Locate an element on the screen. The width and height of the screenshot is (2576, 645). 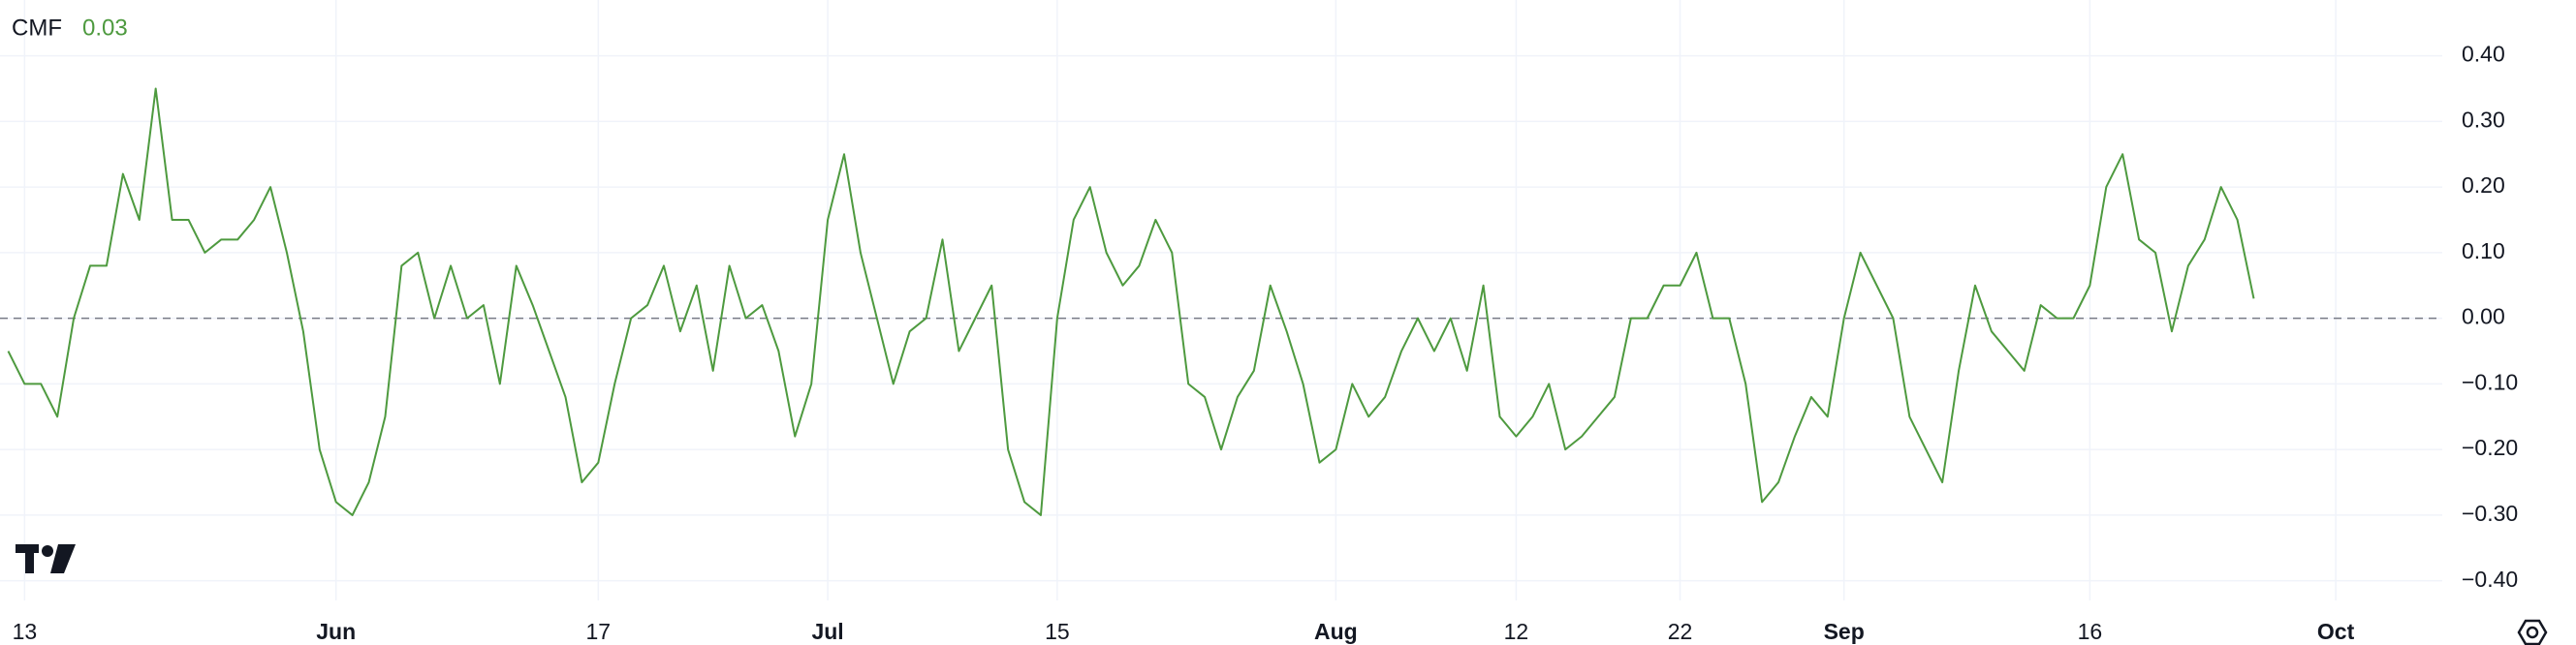
x-tick-label: Jun is located at coordinates (336, 631).